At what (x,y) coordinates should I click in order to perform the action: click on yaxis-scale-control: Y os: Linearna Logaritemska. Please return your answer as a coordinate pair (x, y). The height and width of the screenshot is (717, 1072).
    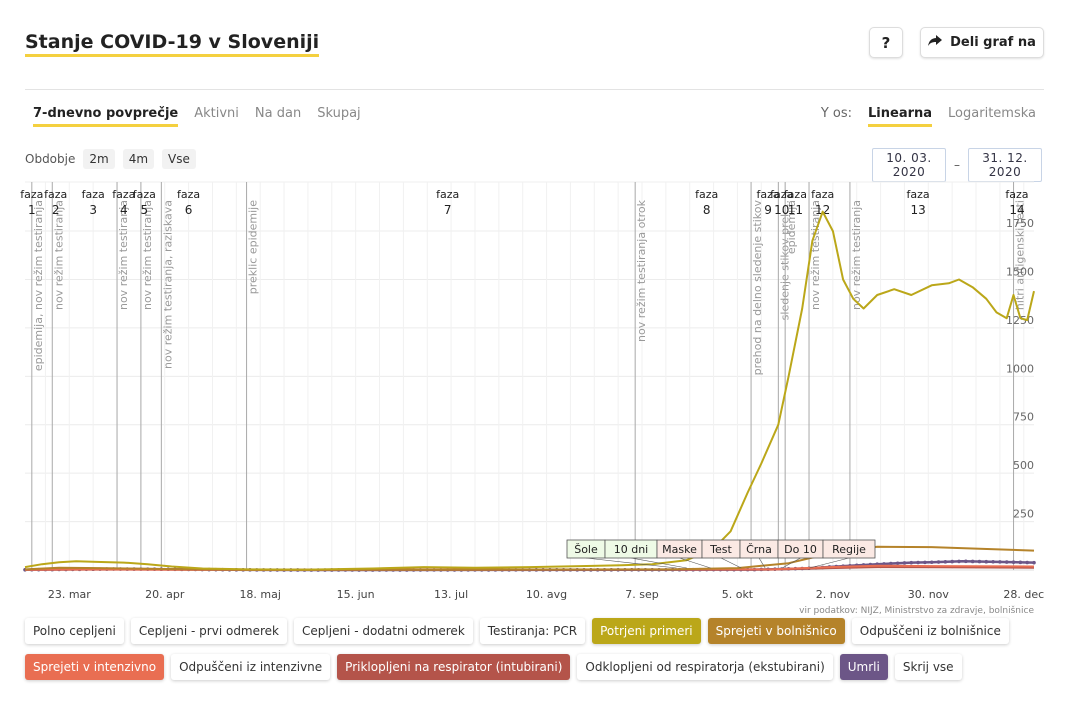
    Looking at the image, I should click on (928, 116).